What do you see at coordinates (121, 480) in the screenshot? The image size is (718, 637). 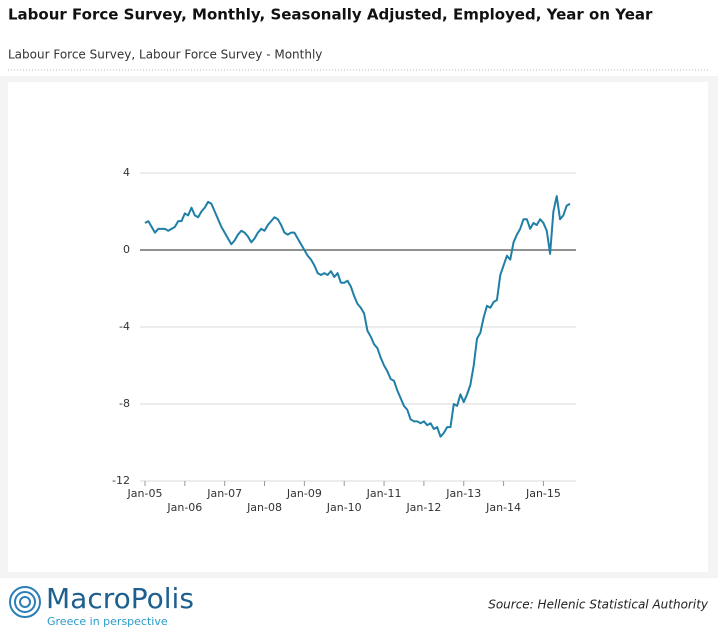 I see `y-tick-label: -12` at bounding box center [121, 480].